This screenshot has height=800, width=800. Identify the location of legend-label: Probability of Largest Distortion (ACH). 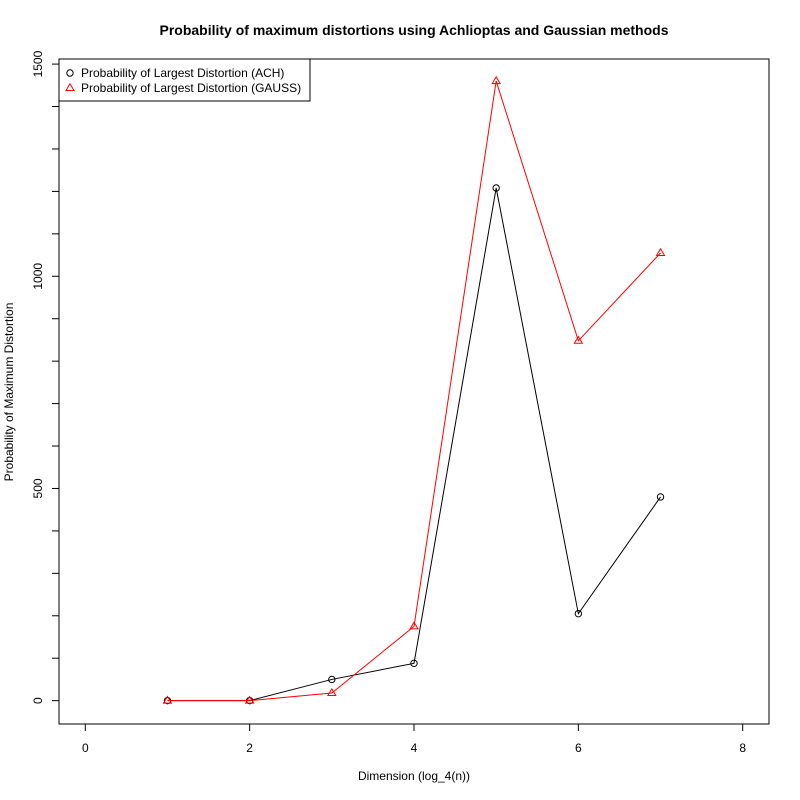
(182, 73).